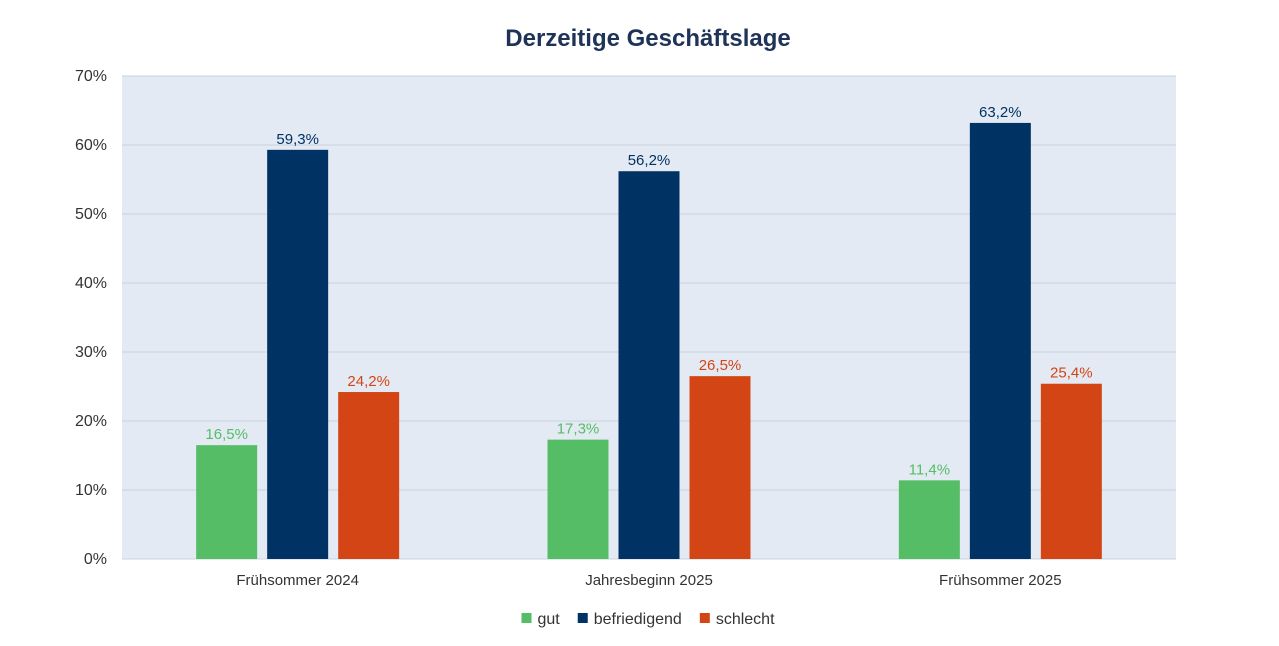  I want to click on legend-label: schlecht, so click(745, 619).